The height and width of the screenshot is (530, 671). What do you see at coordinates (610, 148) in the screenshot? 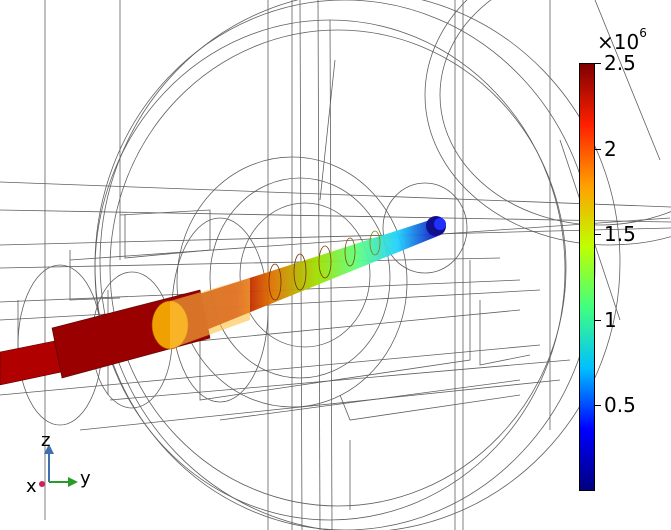
I see `colorbar-tick-label: 2` at bounding box center [610, 148].